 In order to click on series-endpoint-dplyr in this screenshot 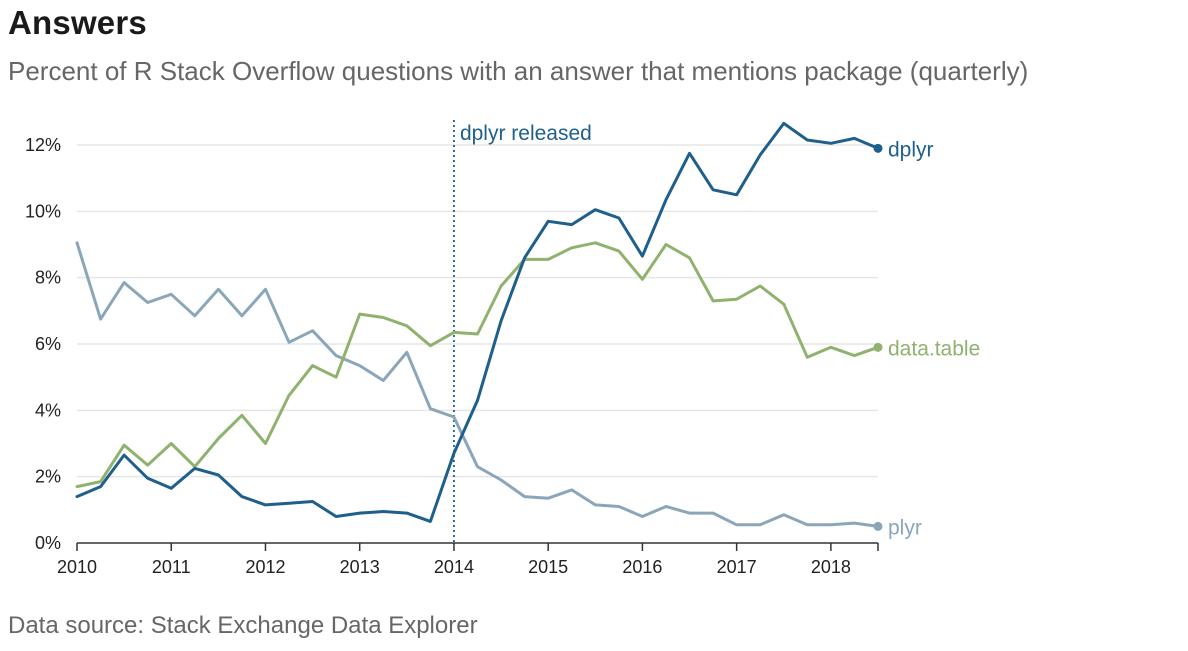, I will do `click(878, 148)`.